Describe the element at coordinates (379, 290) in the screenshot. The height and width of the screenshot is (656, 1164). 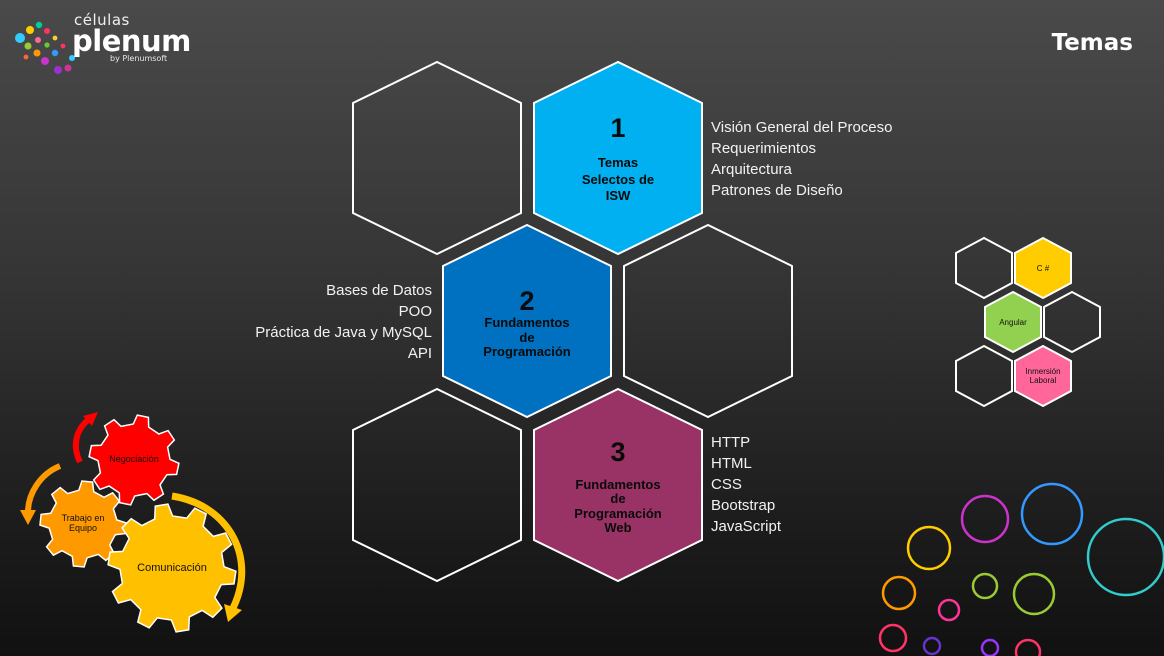
I see `topic-2-item: Bases de Datos` at that location.